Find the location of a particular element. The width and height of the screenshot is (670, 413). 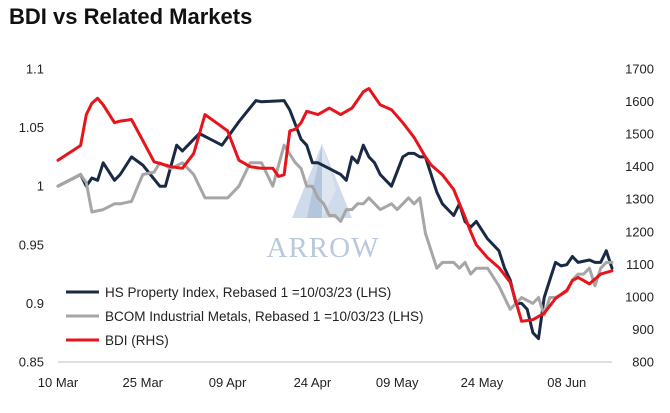

right-y-tick-label: 1000 is located at coordinates (639, 296).